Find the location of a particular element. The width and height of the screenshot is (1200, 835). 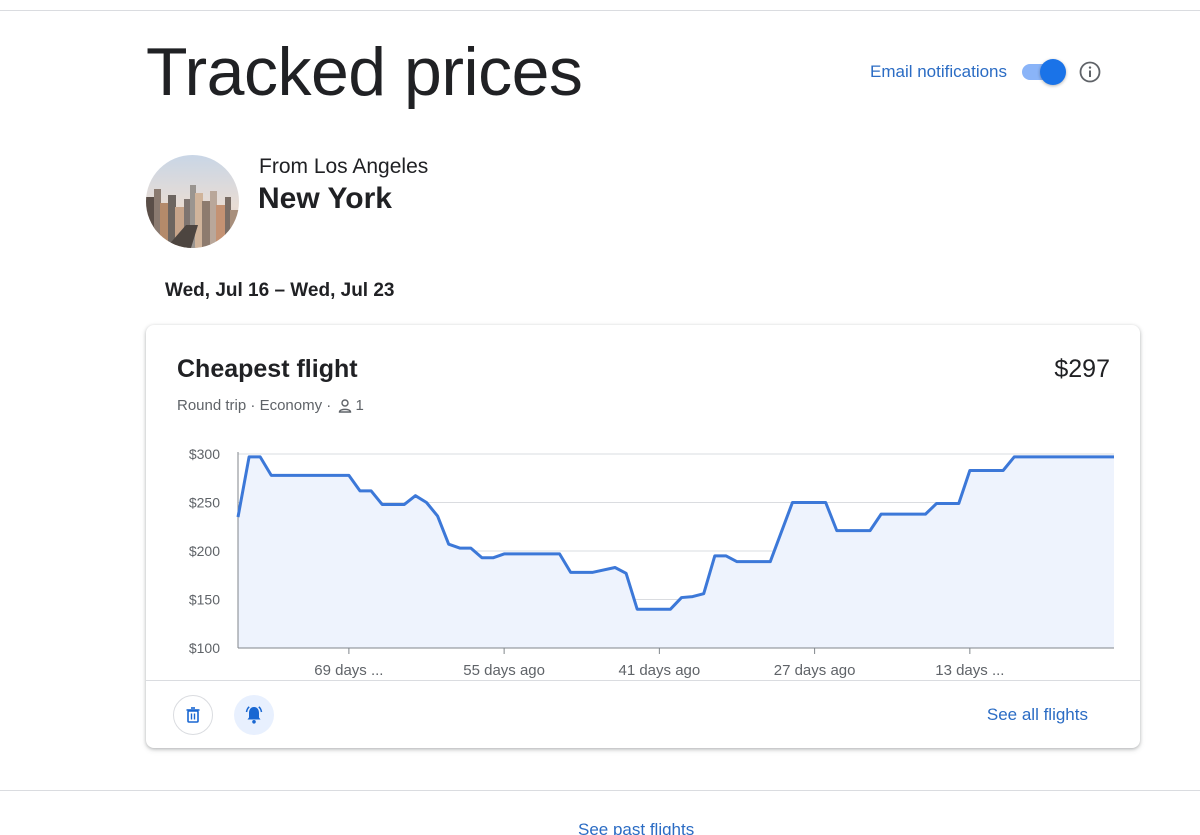

y-tick-label: $200 is located at coordinates (204, 551).